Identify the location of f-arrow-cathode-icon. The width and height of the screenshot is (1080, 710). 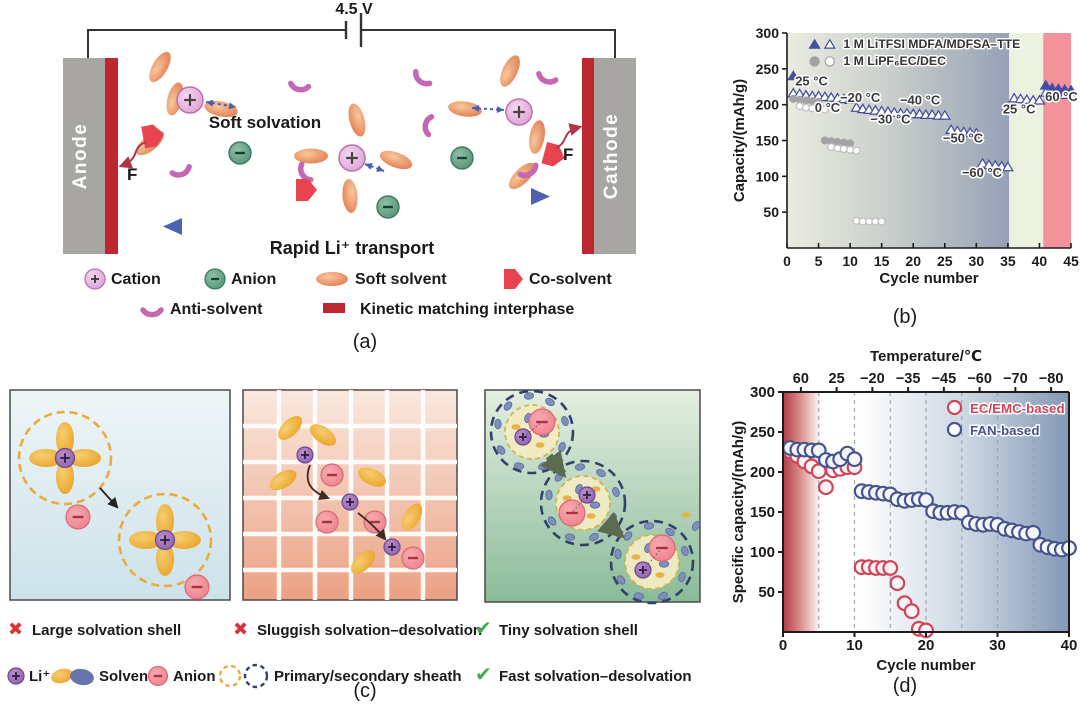
(569, 136).